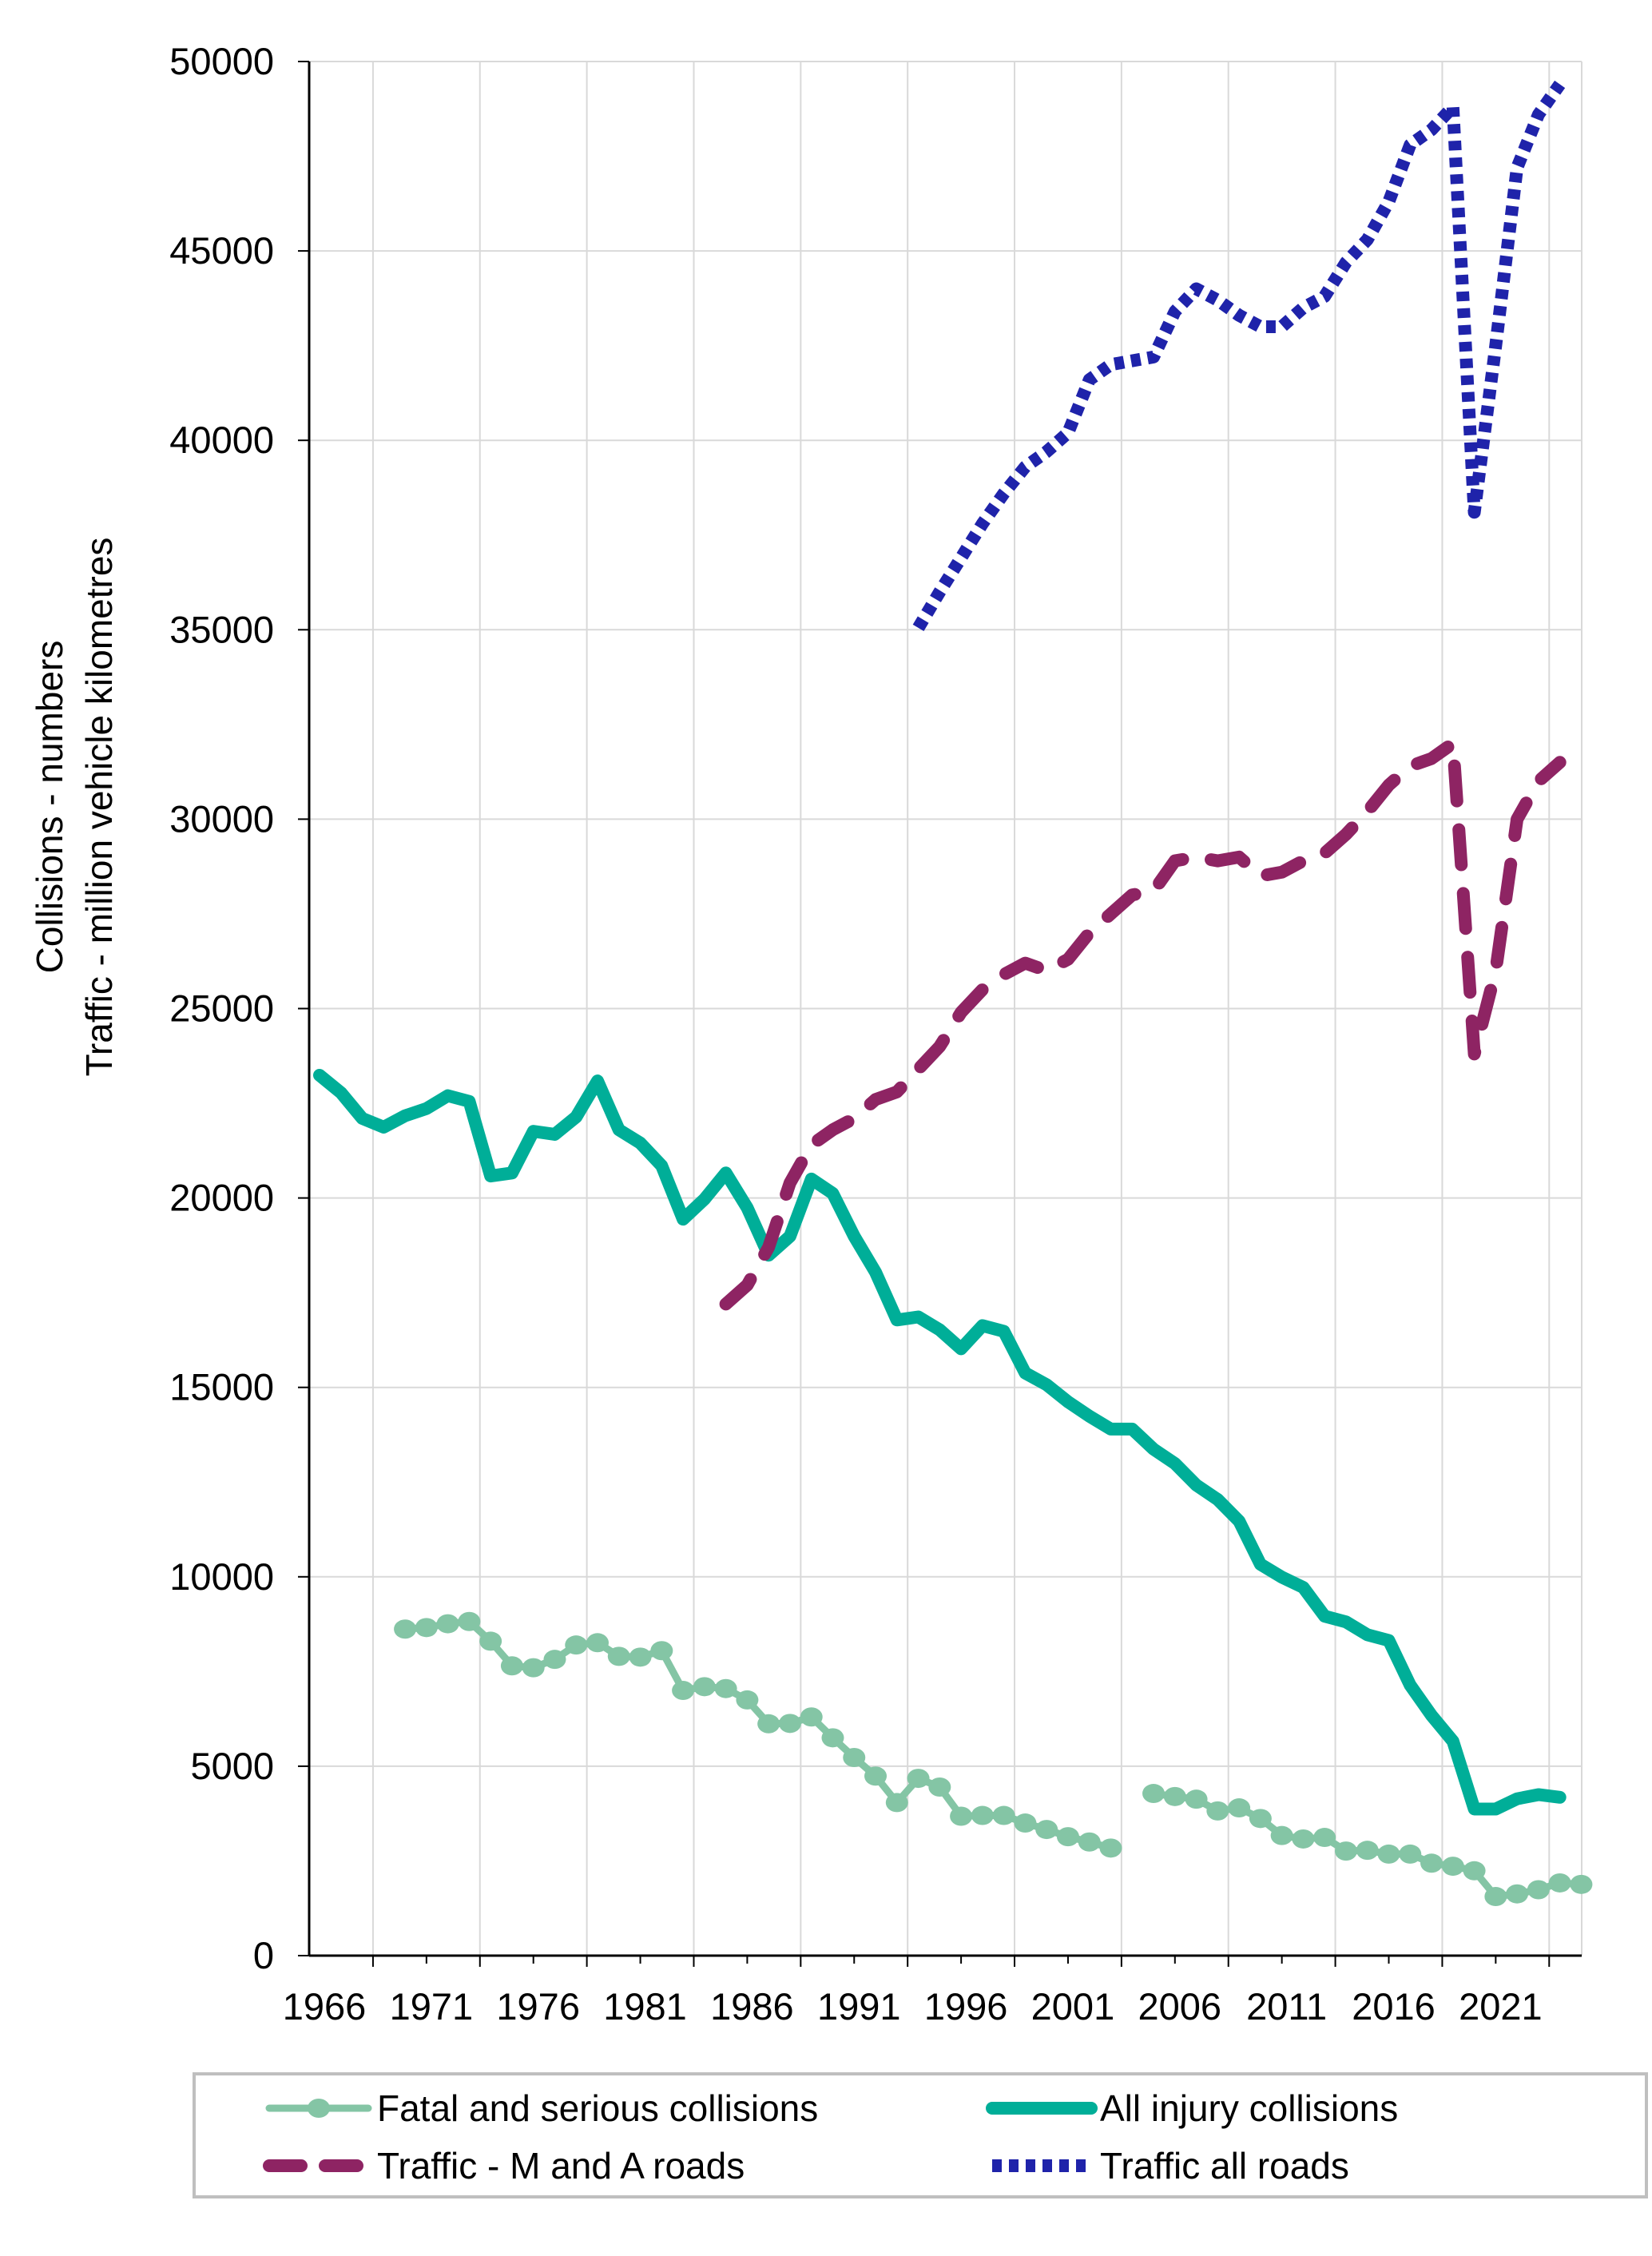 The image size is (1652, 2256). What do you see at coordinates (432, 2006) in the screenshot?
I see `x-tick-label: 1971` at bounding box center [432, 2006].